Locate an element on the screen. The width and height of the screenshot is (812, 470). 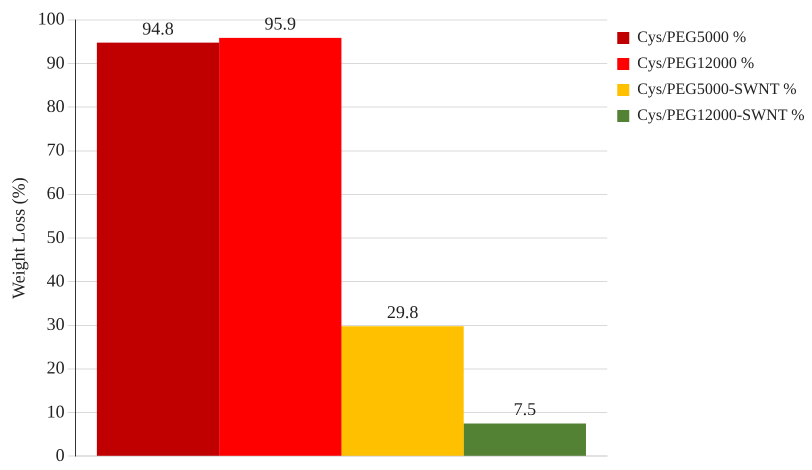
legend-label: Cys/PEG12000-SWNT % is located at coordinates (721, 115).